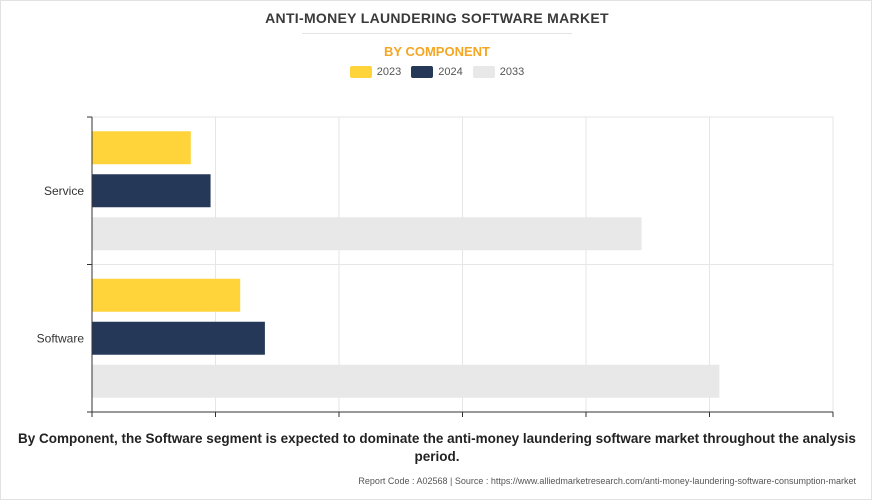 Image resolution: width=874 pixels, height=502 pixels. I want to click on bar-software-2024, so click(178, 338).